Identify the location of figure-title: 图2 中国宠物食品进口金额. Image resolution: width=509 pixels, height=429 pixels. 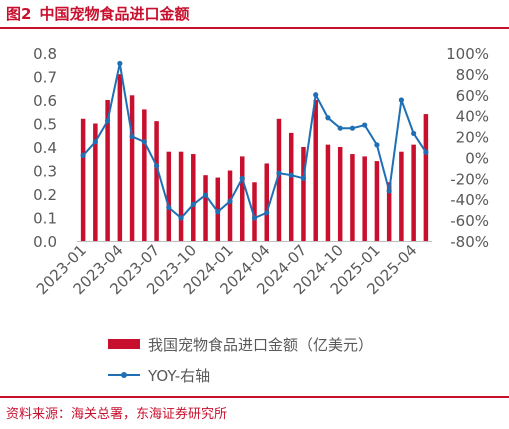
(101, 13).